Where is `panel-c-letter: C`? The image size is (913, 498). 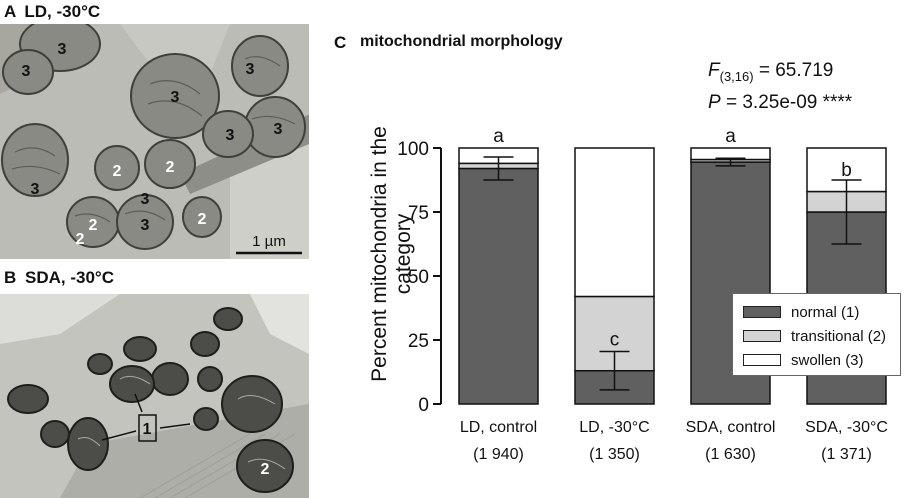
panel-c-letter: C is located at coordinates (340, 42).